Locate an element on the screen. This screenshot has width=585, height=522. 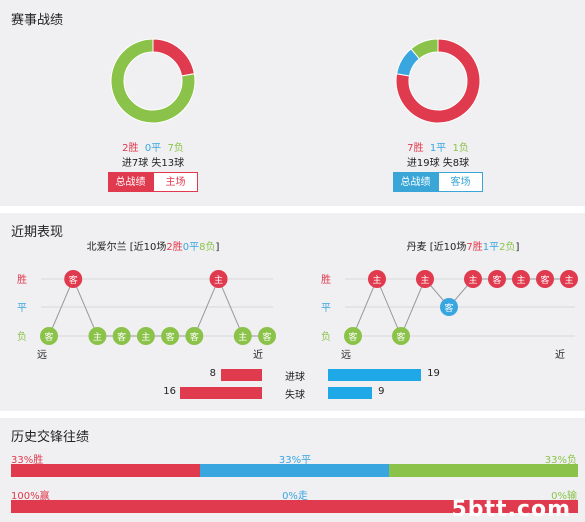
right-ylabel-draw: 平 is located at coordinates (326, 308).